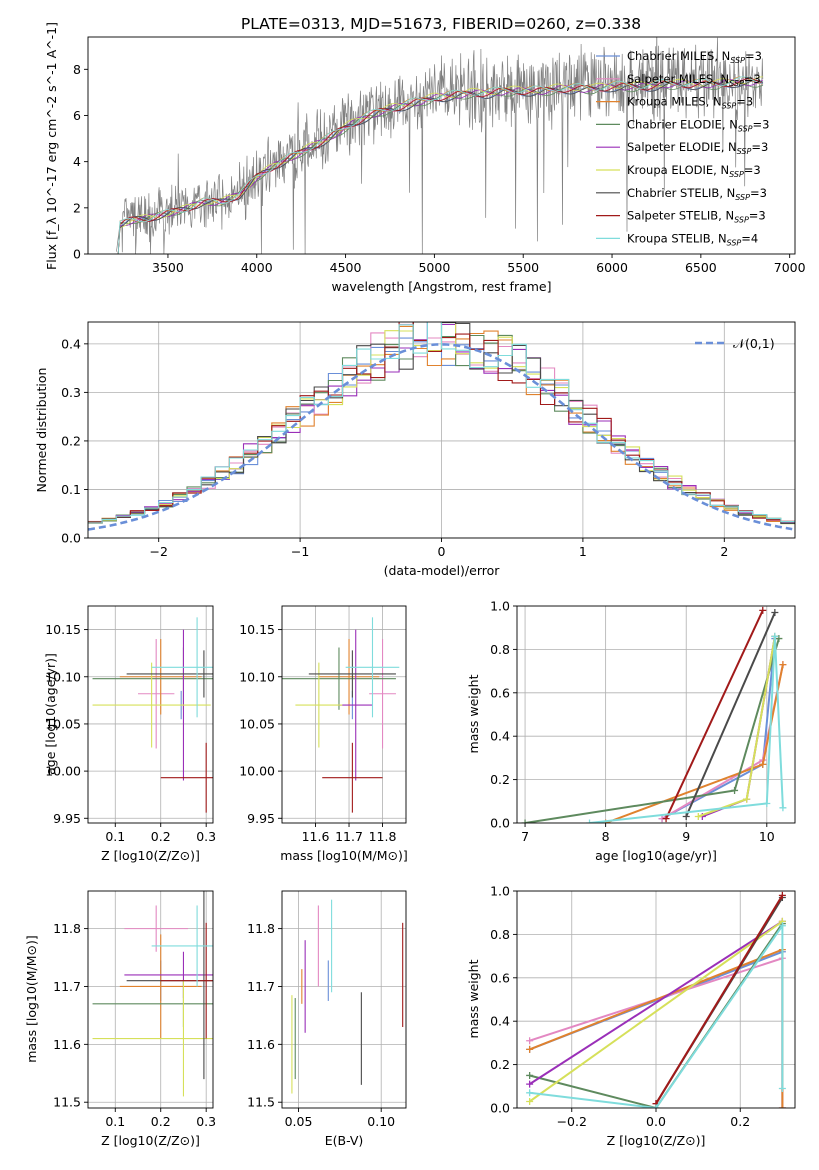  Describe the element at coordinates (686, 836) in the screenshot. I see `x-tick-label: 9` at that location.